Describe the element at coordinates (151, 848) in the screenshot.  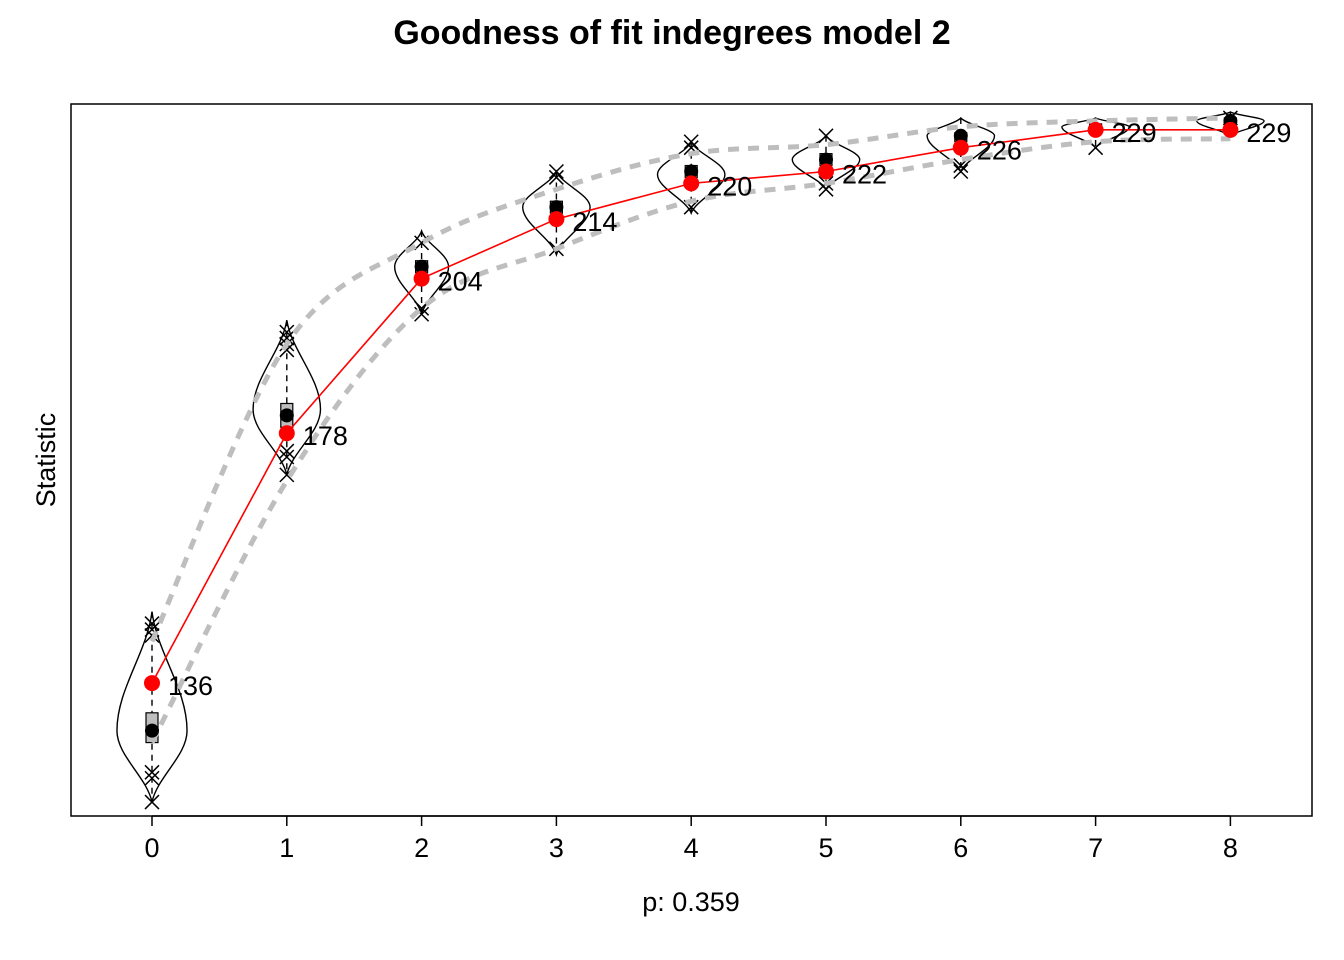
I see `x-tick-label-0: 0` at that location.